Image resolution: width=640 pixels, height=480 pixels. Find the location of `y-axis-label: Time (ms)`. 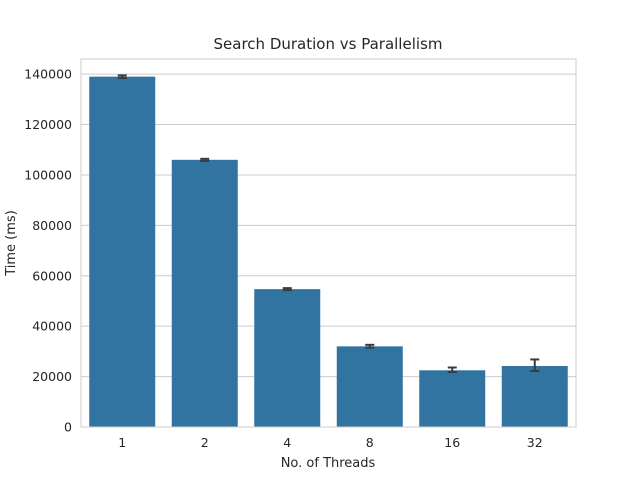

y-axis-label: Time (ms) is located at coordinates (11, 243).